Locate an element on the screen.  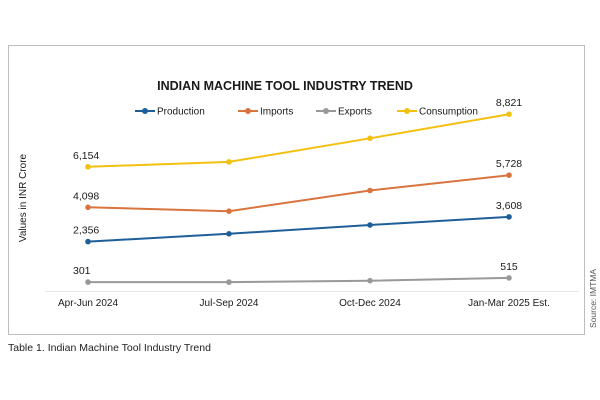
series-line-imports is located at coordinates (298, 193).